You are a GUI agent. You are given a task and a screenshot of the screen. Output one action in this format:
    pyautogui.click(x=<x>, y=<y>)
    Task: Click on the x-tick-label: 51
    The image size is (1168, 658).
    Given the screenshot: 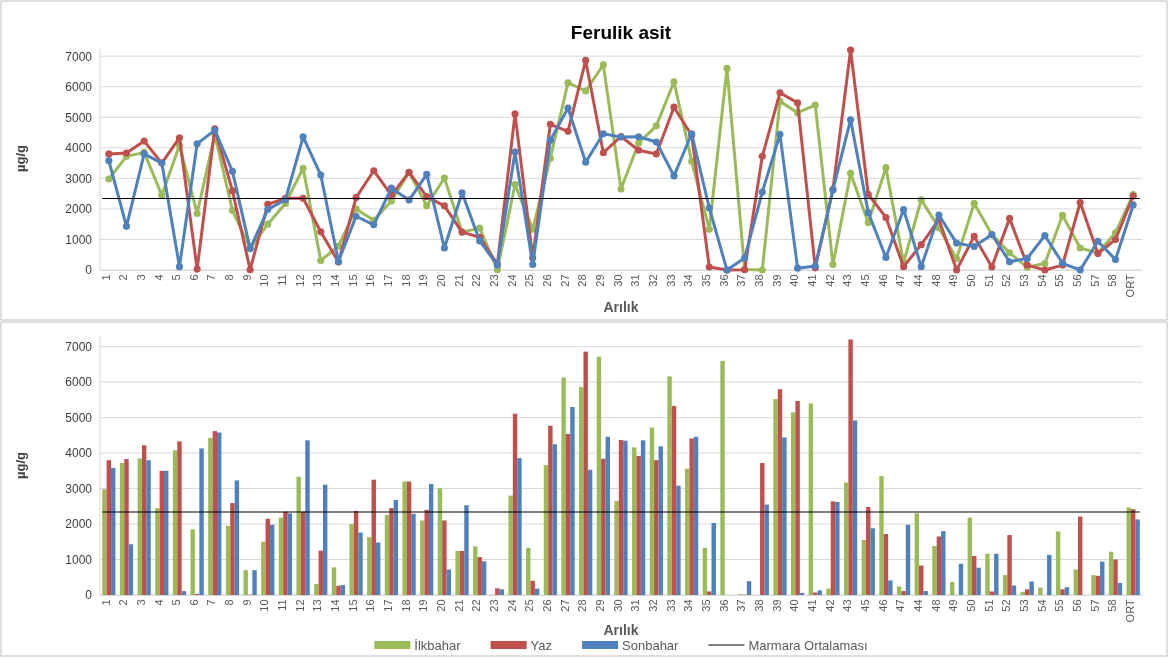 What is the action you would take?
    pyautogui.click(x=988, y=605)
    